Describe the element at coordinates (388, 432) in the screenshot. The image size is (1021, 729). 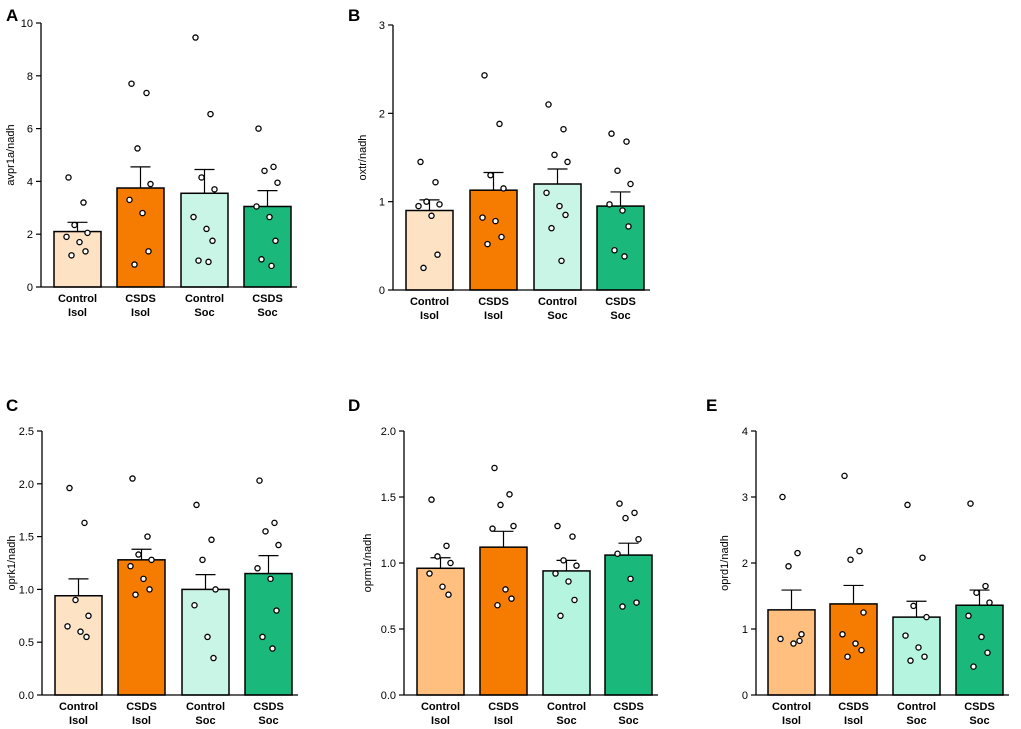
I see `y-tick-label: 2.0` at that location.